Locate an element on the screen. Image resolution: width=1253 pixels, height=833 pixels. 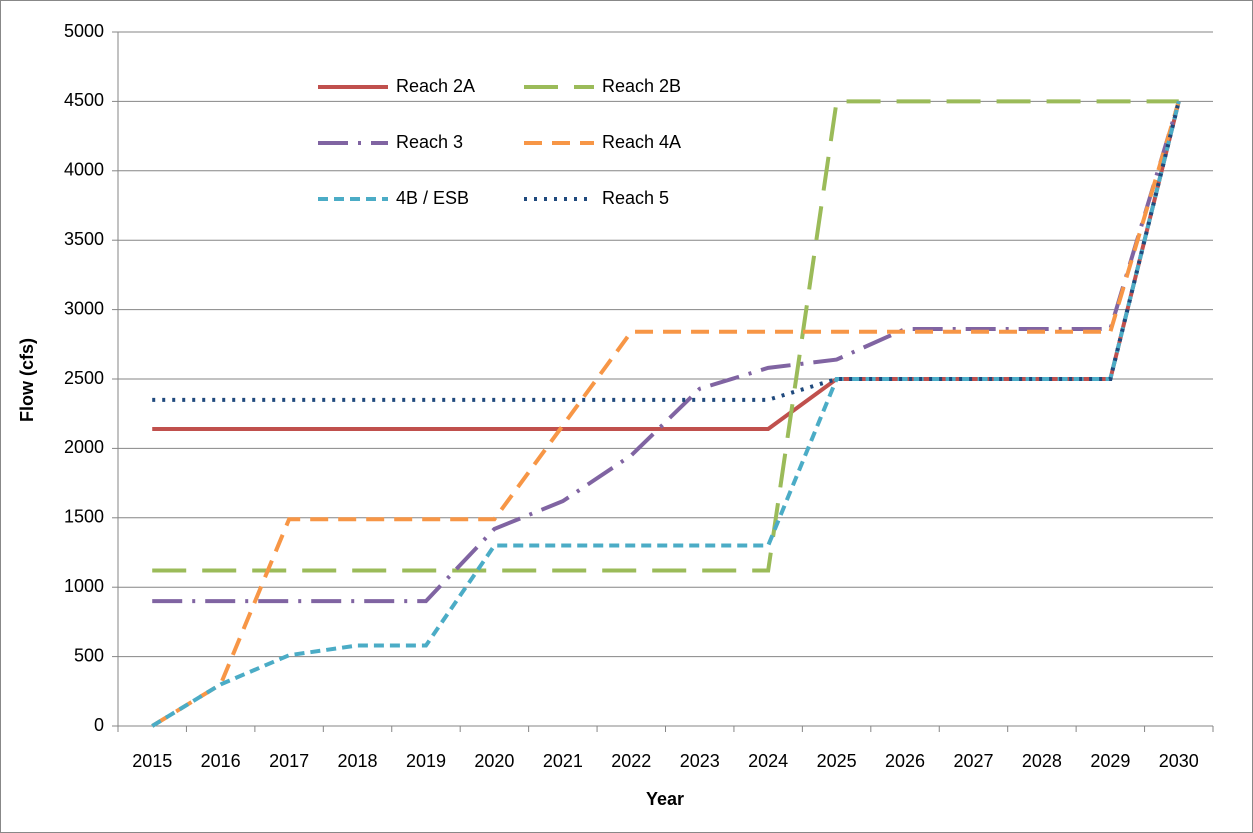
legend-label: 4B / ESB is located at coordinates (432, 198).